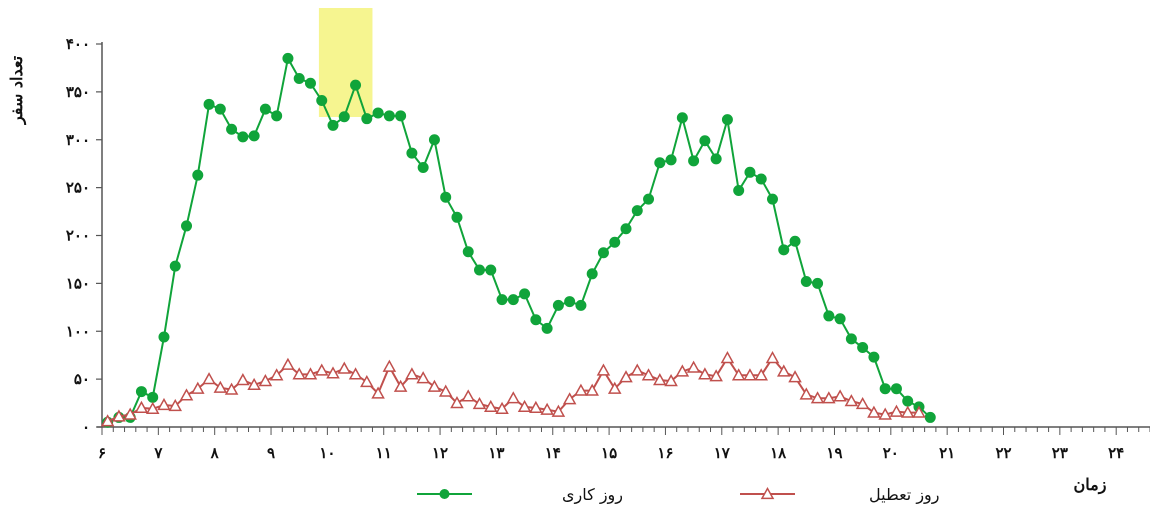 This screenshot has height=508, width=1150. What do you see at coordinates (384, 453) in the screenshot?
I see `x-tick-label: ۱۱` at bounding box center [384, 453].